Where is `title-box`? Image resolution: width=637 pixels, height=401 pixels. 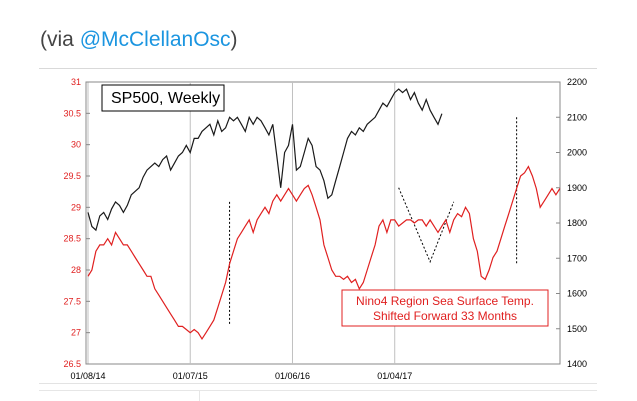
title-box is located at coordinates (163, 98).